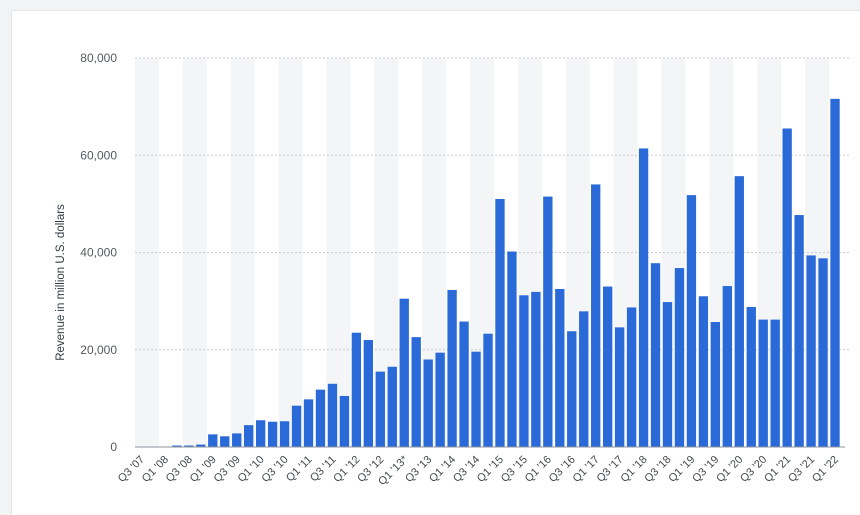  What do you see at coordinates (98, 155) in the screenshot?
I see `y-tick-label: 60,000` at bounding box center [98, 155].